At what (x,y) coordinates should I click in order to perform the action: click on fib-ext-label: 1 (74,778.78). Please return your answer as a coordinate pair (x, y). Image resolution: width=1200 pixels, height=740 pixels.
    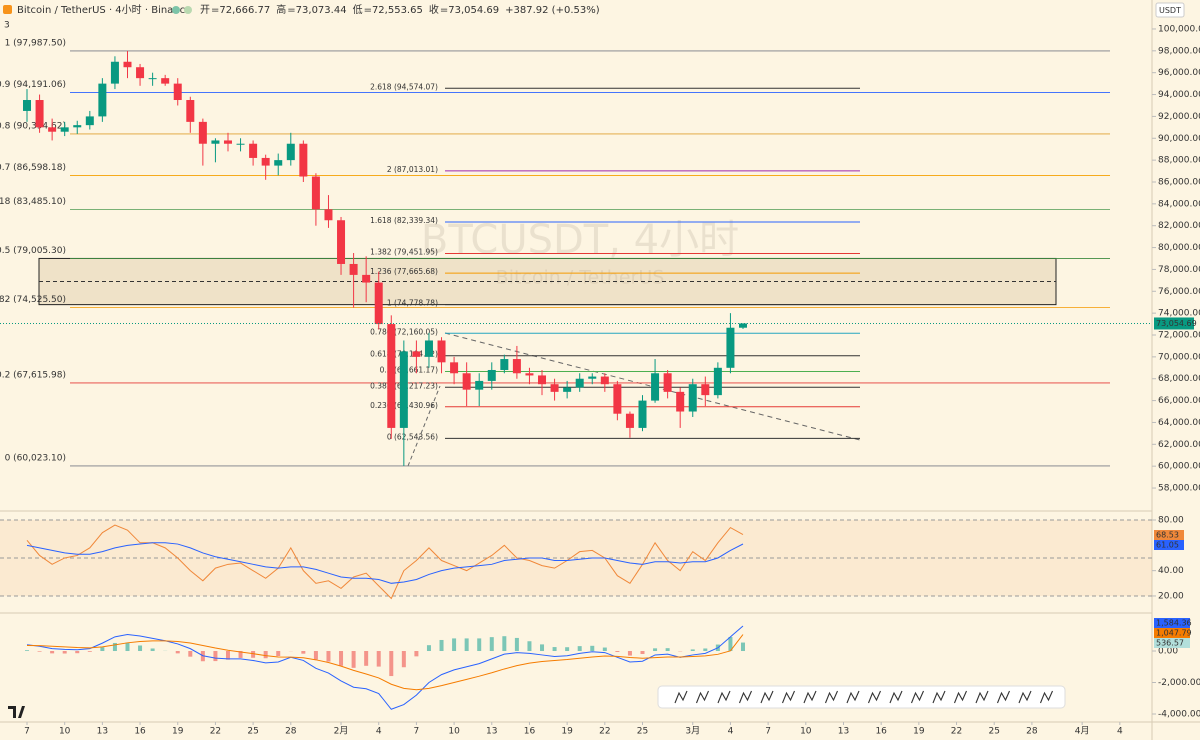
    Looking at the image, I should click on (412, 303).